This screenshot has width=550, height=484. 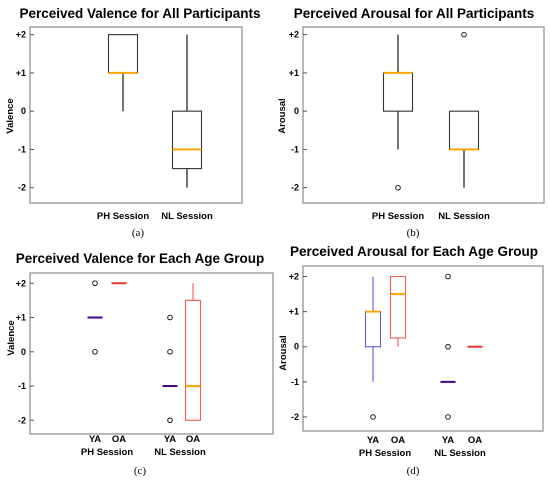 I want to click on plot-frame, so click(x=136, y=115).